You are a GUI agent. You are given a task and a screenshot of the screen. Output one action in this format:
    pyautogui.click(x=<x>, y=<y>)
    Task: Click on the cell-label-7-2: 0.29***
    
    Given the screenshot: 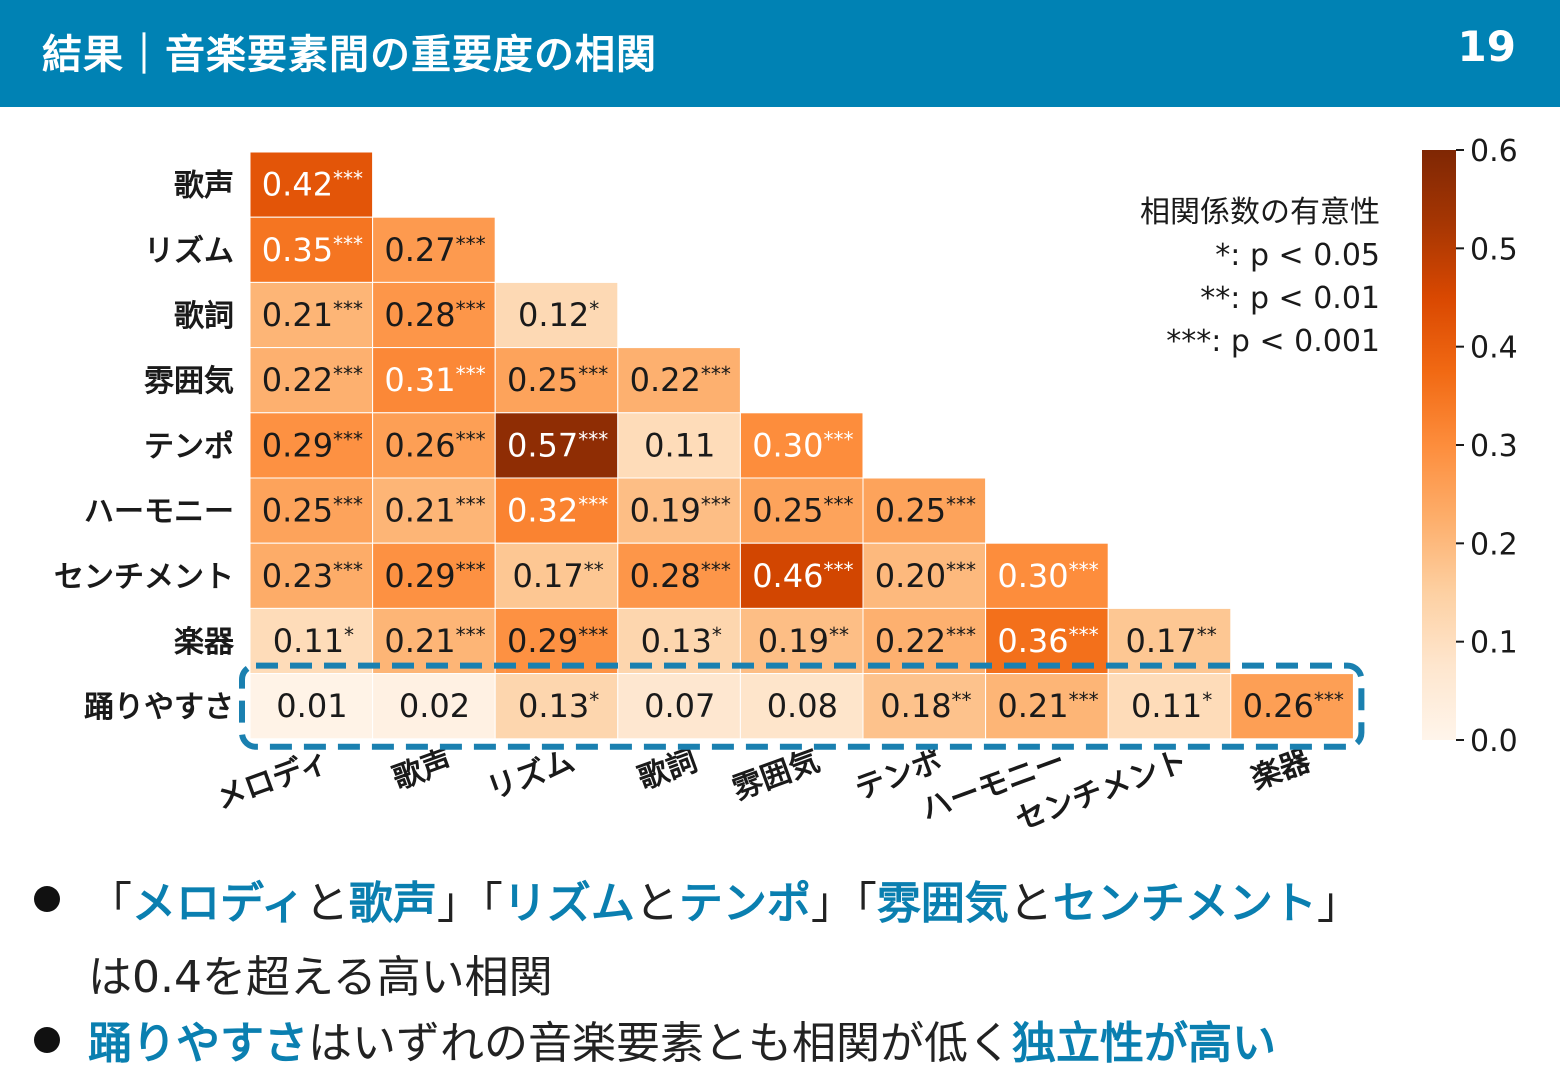 What is the action you would take?
    pyautogui.click(x=557, y=641)
    